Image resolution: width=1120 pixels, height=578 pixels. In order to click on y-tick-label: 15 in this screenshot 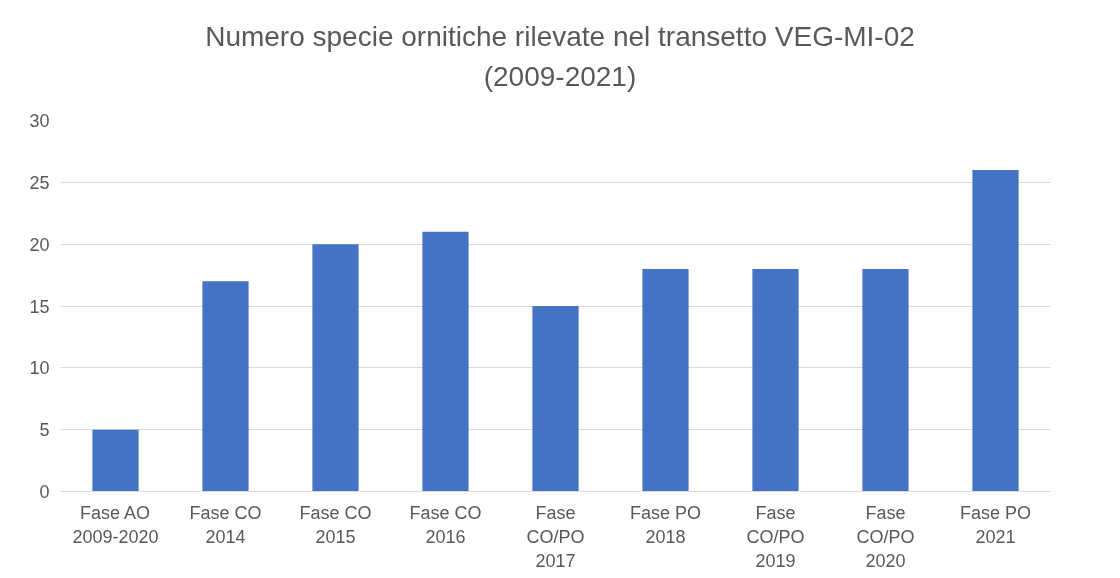, I will do `click(39, 306)`.